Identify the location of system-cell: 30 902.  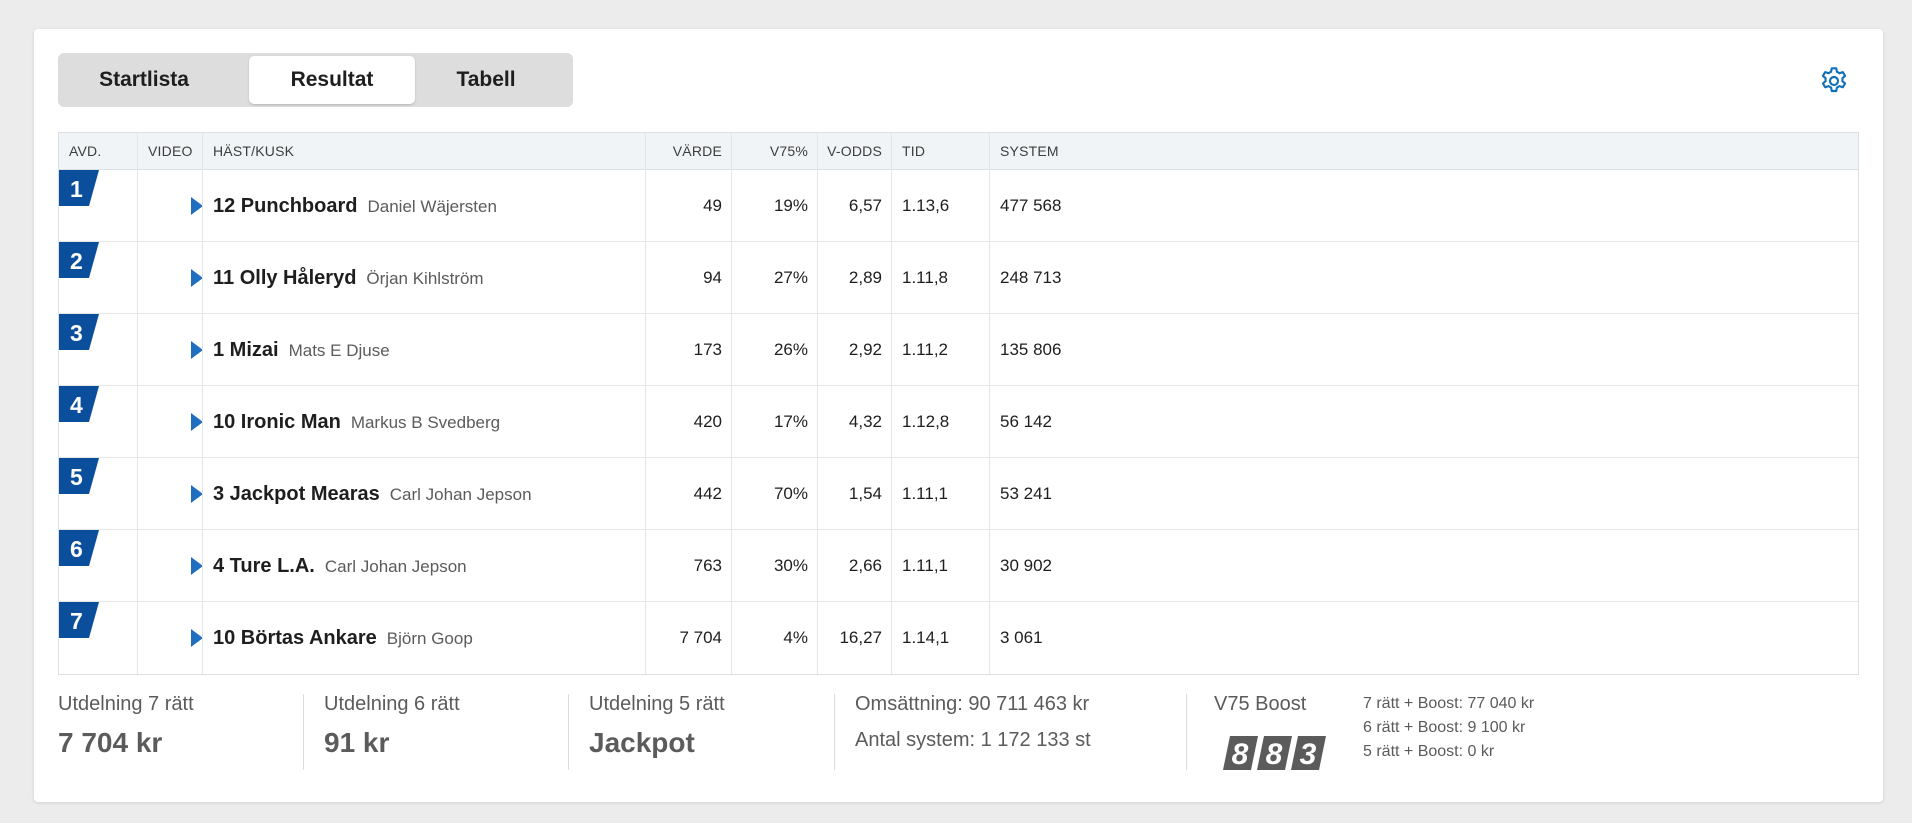
(1026, 565).